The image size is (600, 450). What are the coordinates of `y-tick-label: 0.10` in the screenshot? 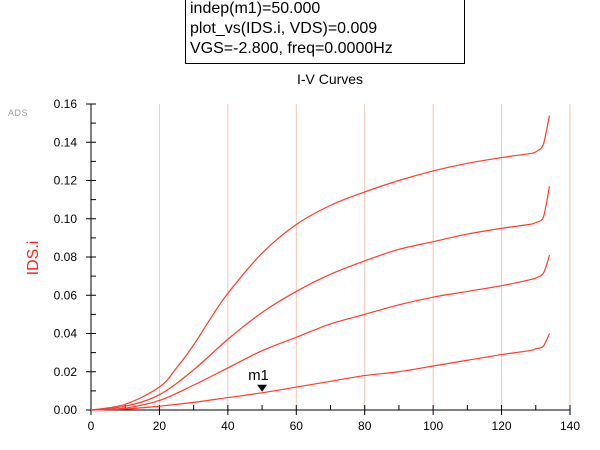 It's located at (66, 219).